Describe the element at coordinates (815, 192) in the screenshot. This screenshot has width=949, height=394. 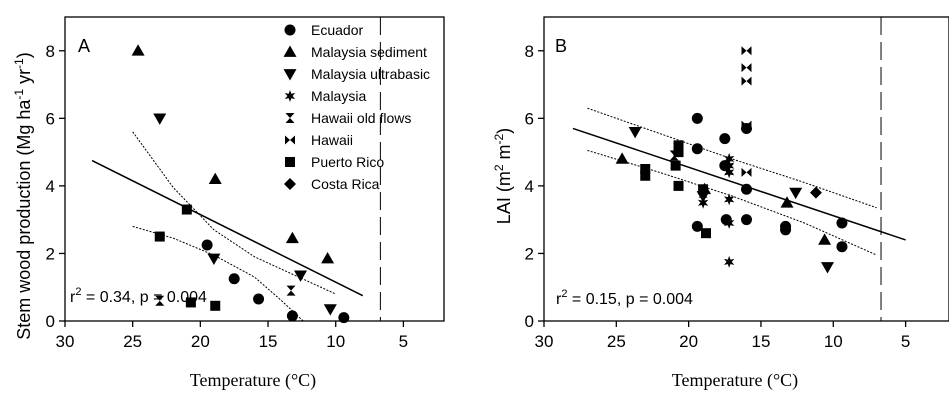
I see `panel-b-point-costa-rica` at that location.